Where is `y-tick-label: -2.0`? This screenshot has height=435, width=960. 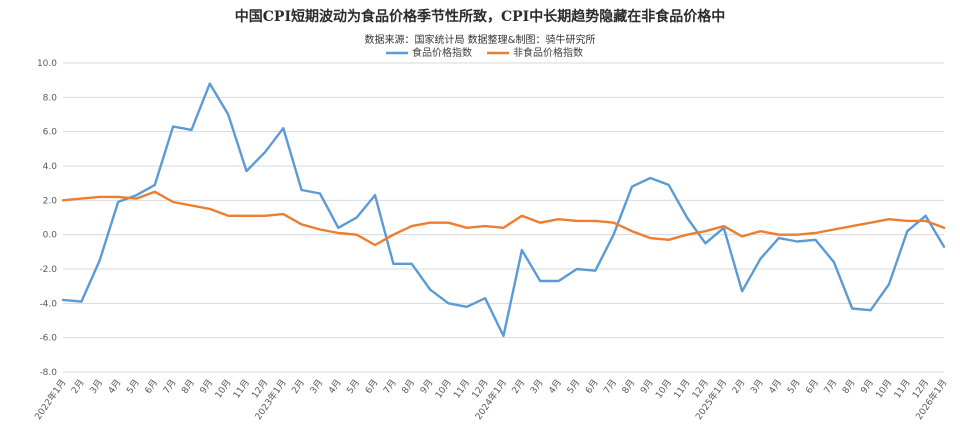 y-tick-label: -2.0 is located at coordinates (48, 270).